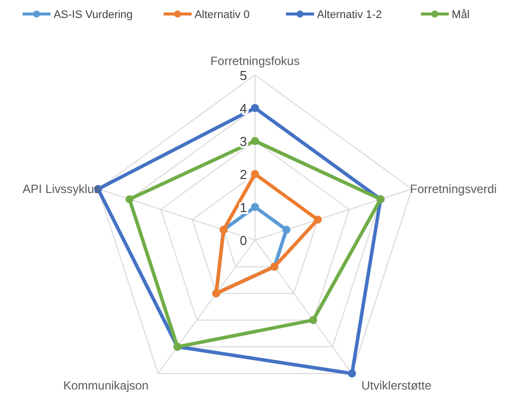 Image resolution: width=510 pixels, height=416 pixels. I want to click on legend-label: Alternativ 1-2, so click(349, 15).